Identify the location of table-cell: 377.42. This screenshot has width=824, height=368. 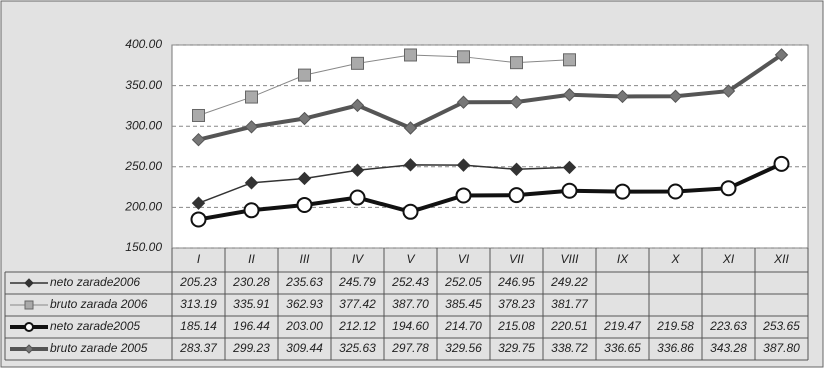
(357, 304).